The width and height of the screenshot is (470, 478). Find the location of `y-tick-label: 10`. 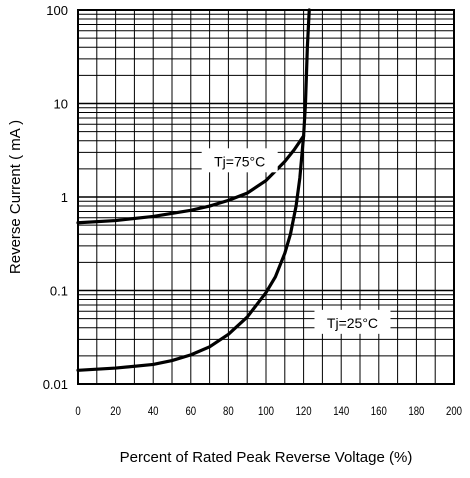

y-tick-label: 10 is located at coordinates (61, 104).